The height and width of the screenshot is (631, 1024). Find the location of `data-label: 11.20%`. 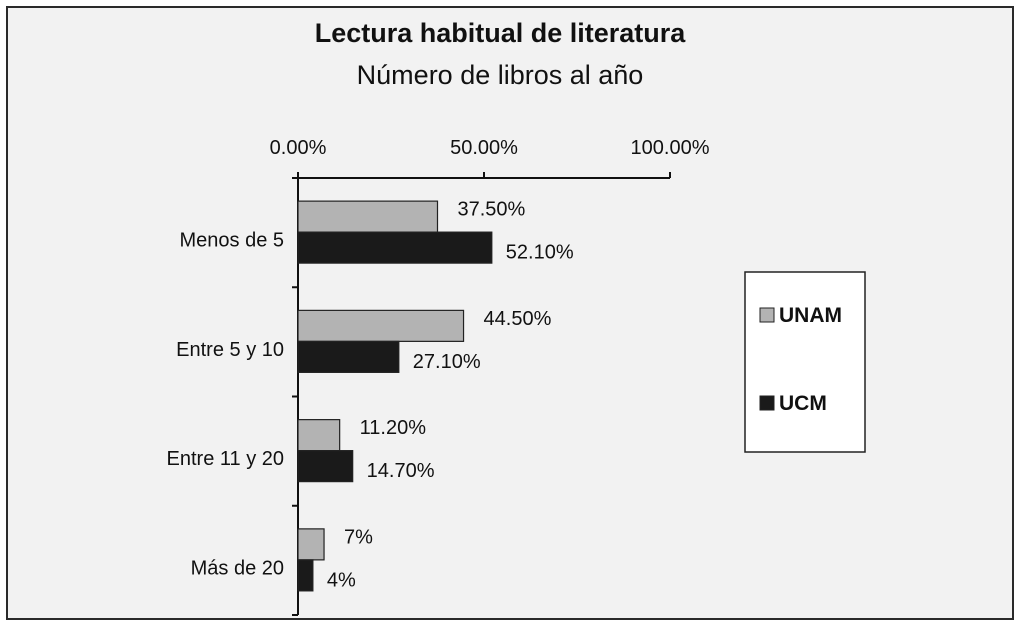

data-label: 11.20% is located at coordinates (393, 428).